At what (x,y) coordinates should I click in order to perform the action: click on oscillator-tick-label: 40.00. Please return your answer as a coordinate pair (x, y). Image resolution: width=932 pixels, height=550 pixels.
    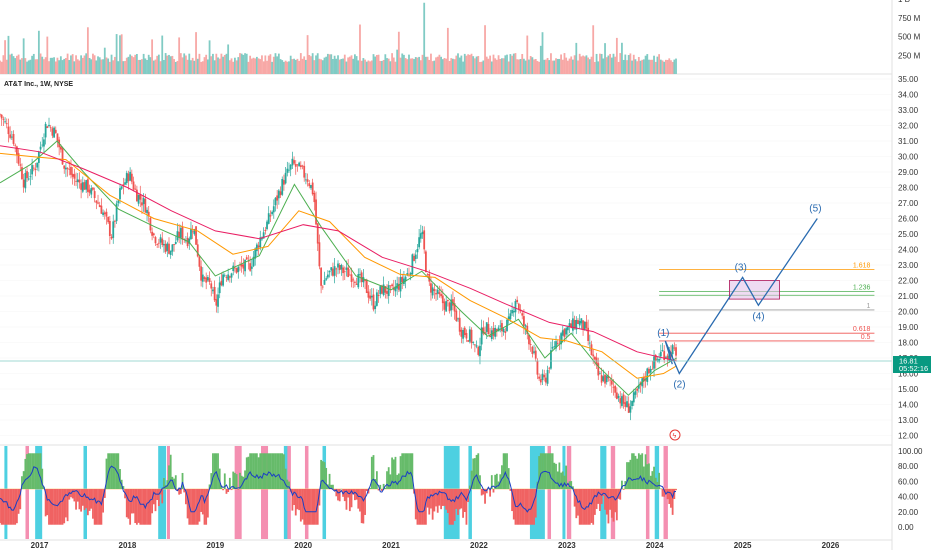
    Looking at the image, I should click on (908, 497).